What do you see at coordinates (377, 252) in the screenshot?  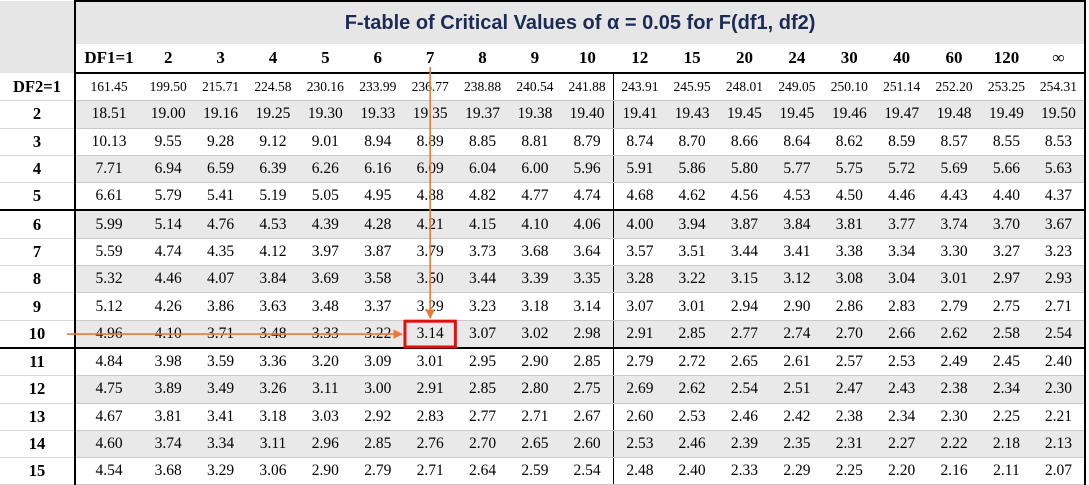 I see `table-cell: 3.87` at bounding box center [377, 252].